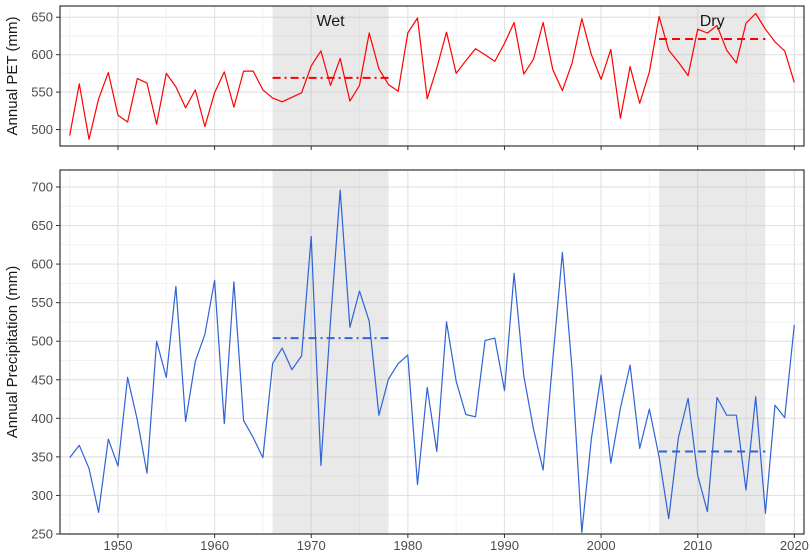 The height and width of the screenshot is (554, 809). What do you see at coordinates (712, 352) in the screenshot?
I see `shaded-period-dry` at bounding box center [712, 352].